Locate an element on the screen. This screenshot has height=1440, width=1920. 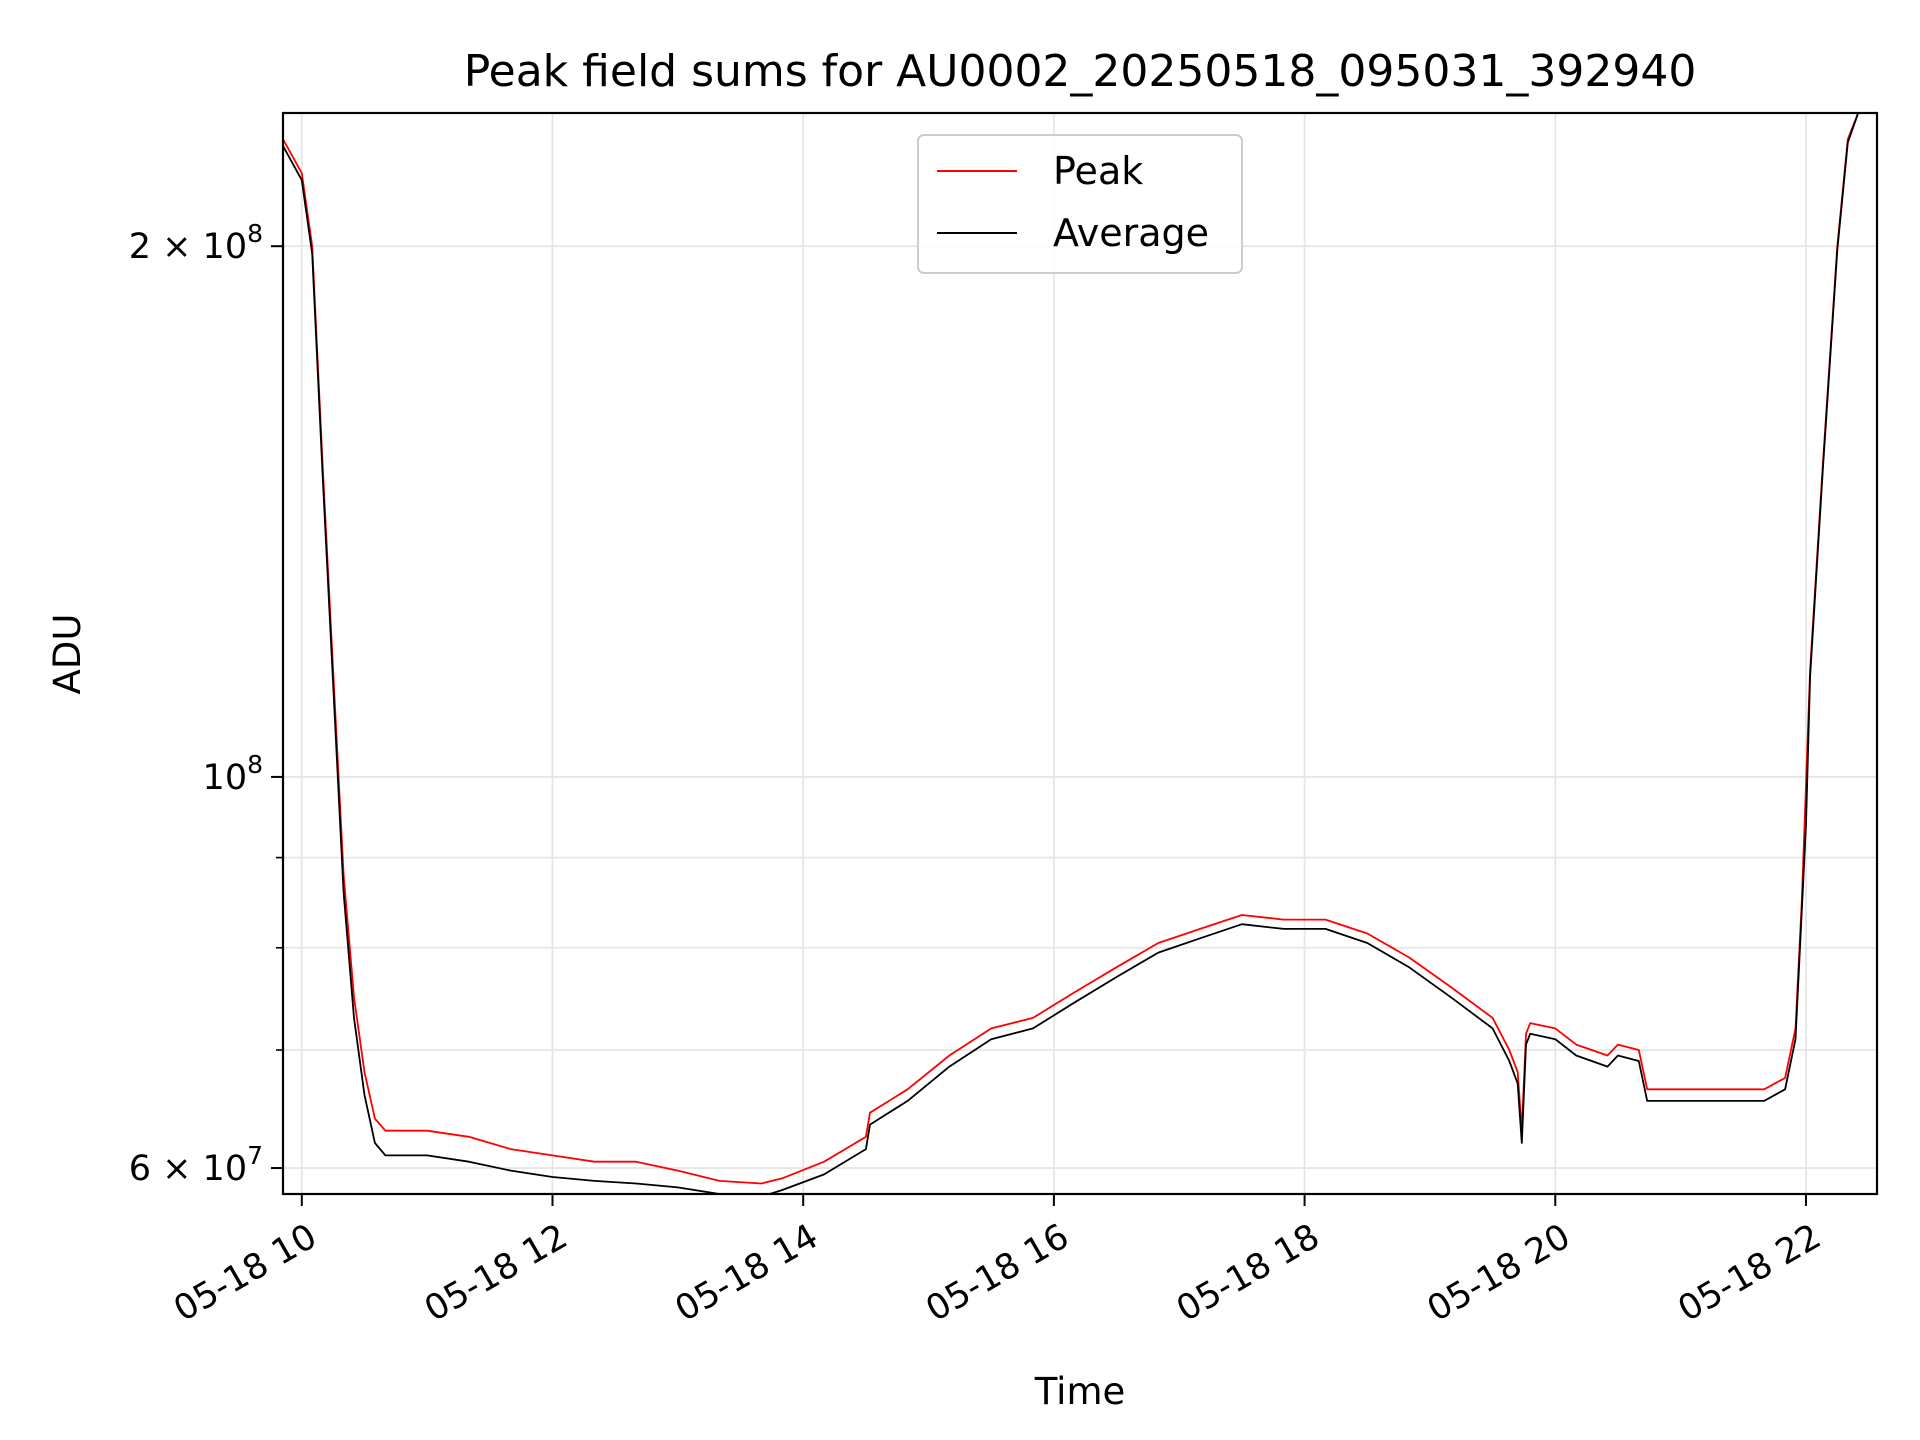
x-tick-label: 05-18 10 is located at coordinates (245, 1273).